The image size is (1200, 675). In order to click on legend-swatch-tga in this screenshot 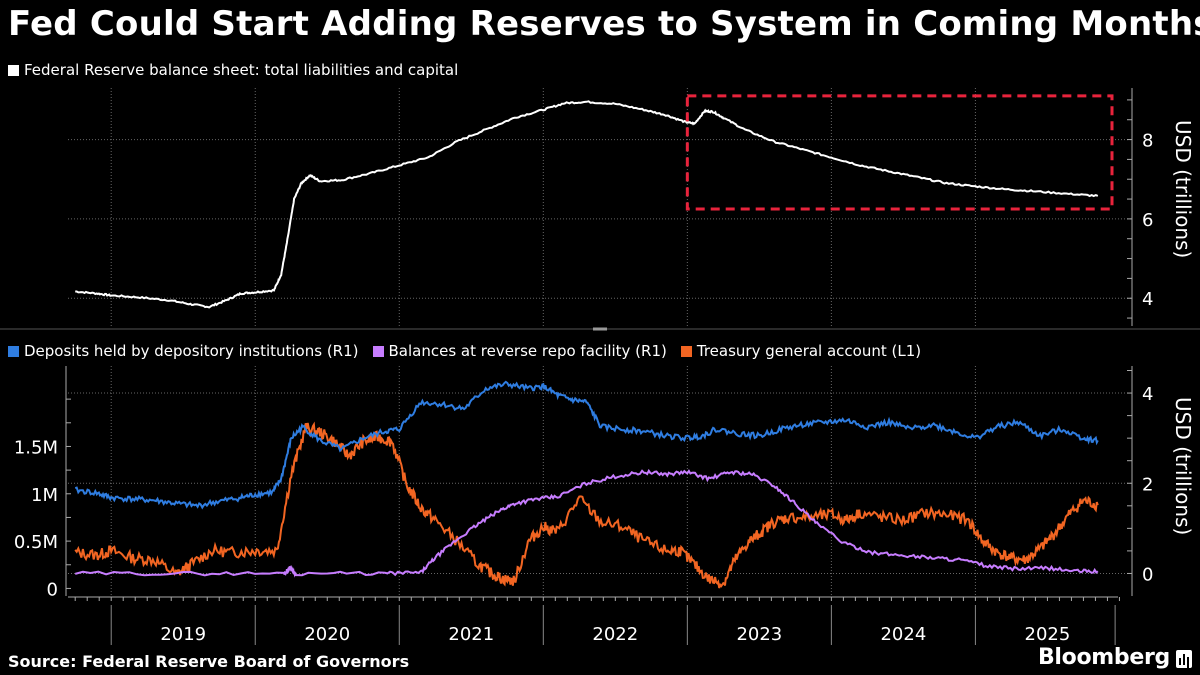, I will do `click(686, 351)`.